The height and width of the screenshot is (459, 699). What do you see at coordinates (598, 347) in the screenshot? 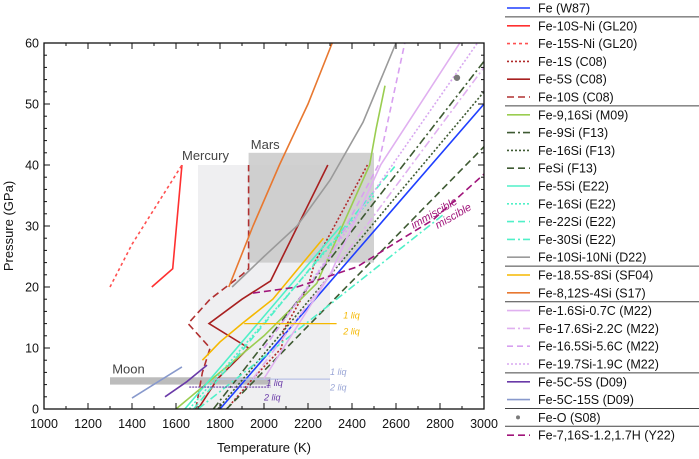
I see `legend-entry: Fe-16.5Si-5.6C (M22)` at bounding box center [598, 347].